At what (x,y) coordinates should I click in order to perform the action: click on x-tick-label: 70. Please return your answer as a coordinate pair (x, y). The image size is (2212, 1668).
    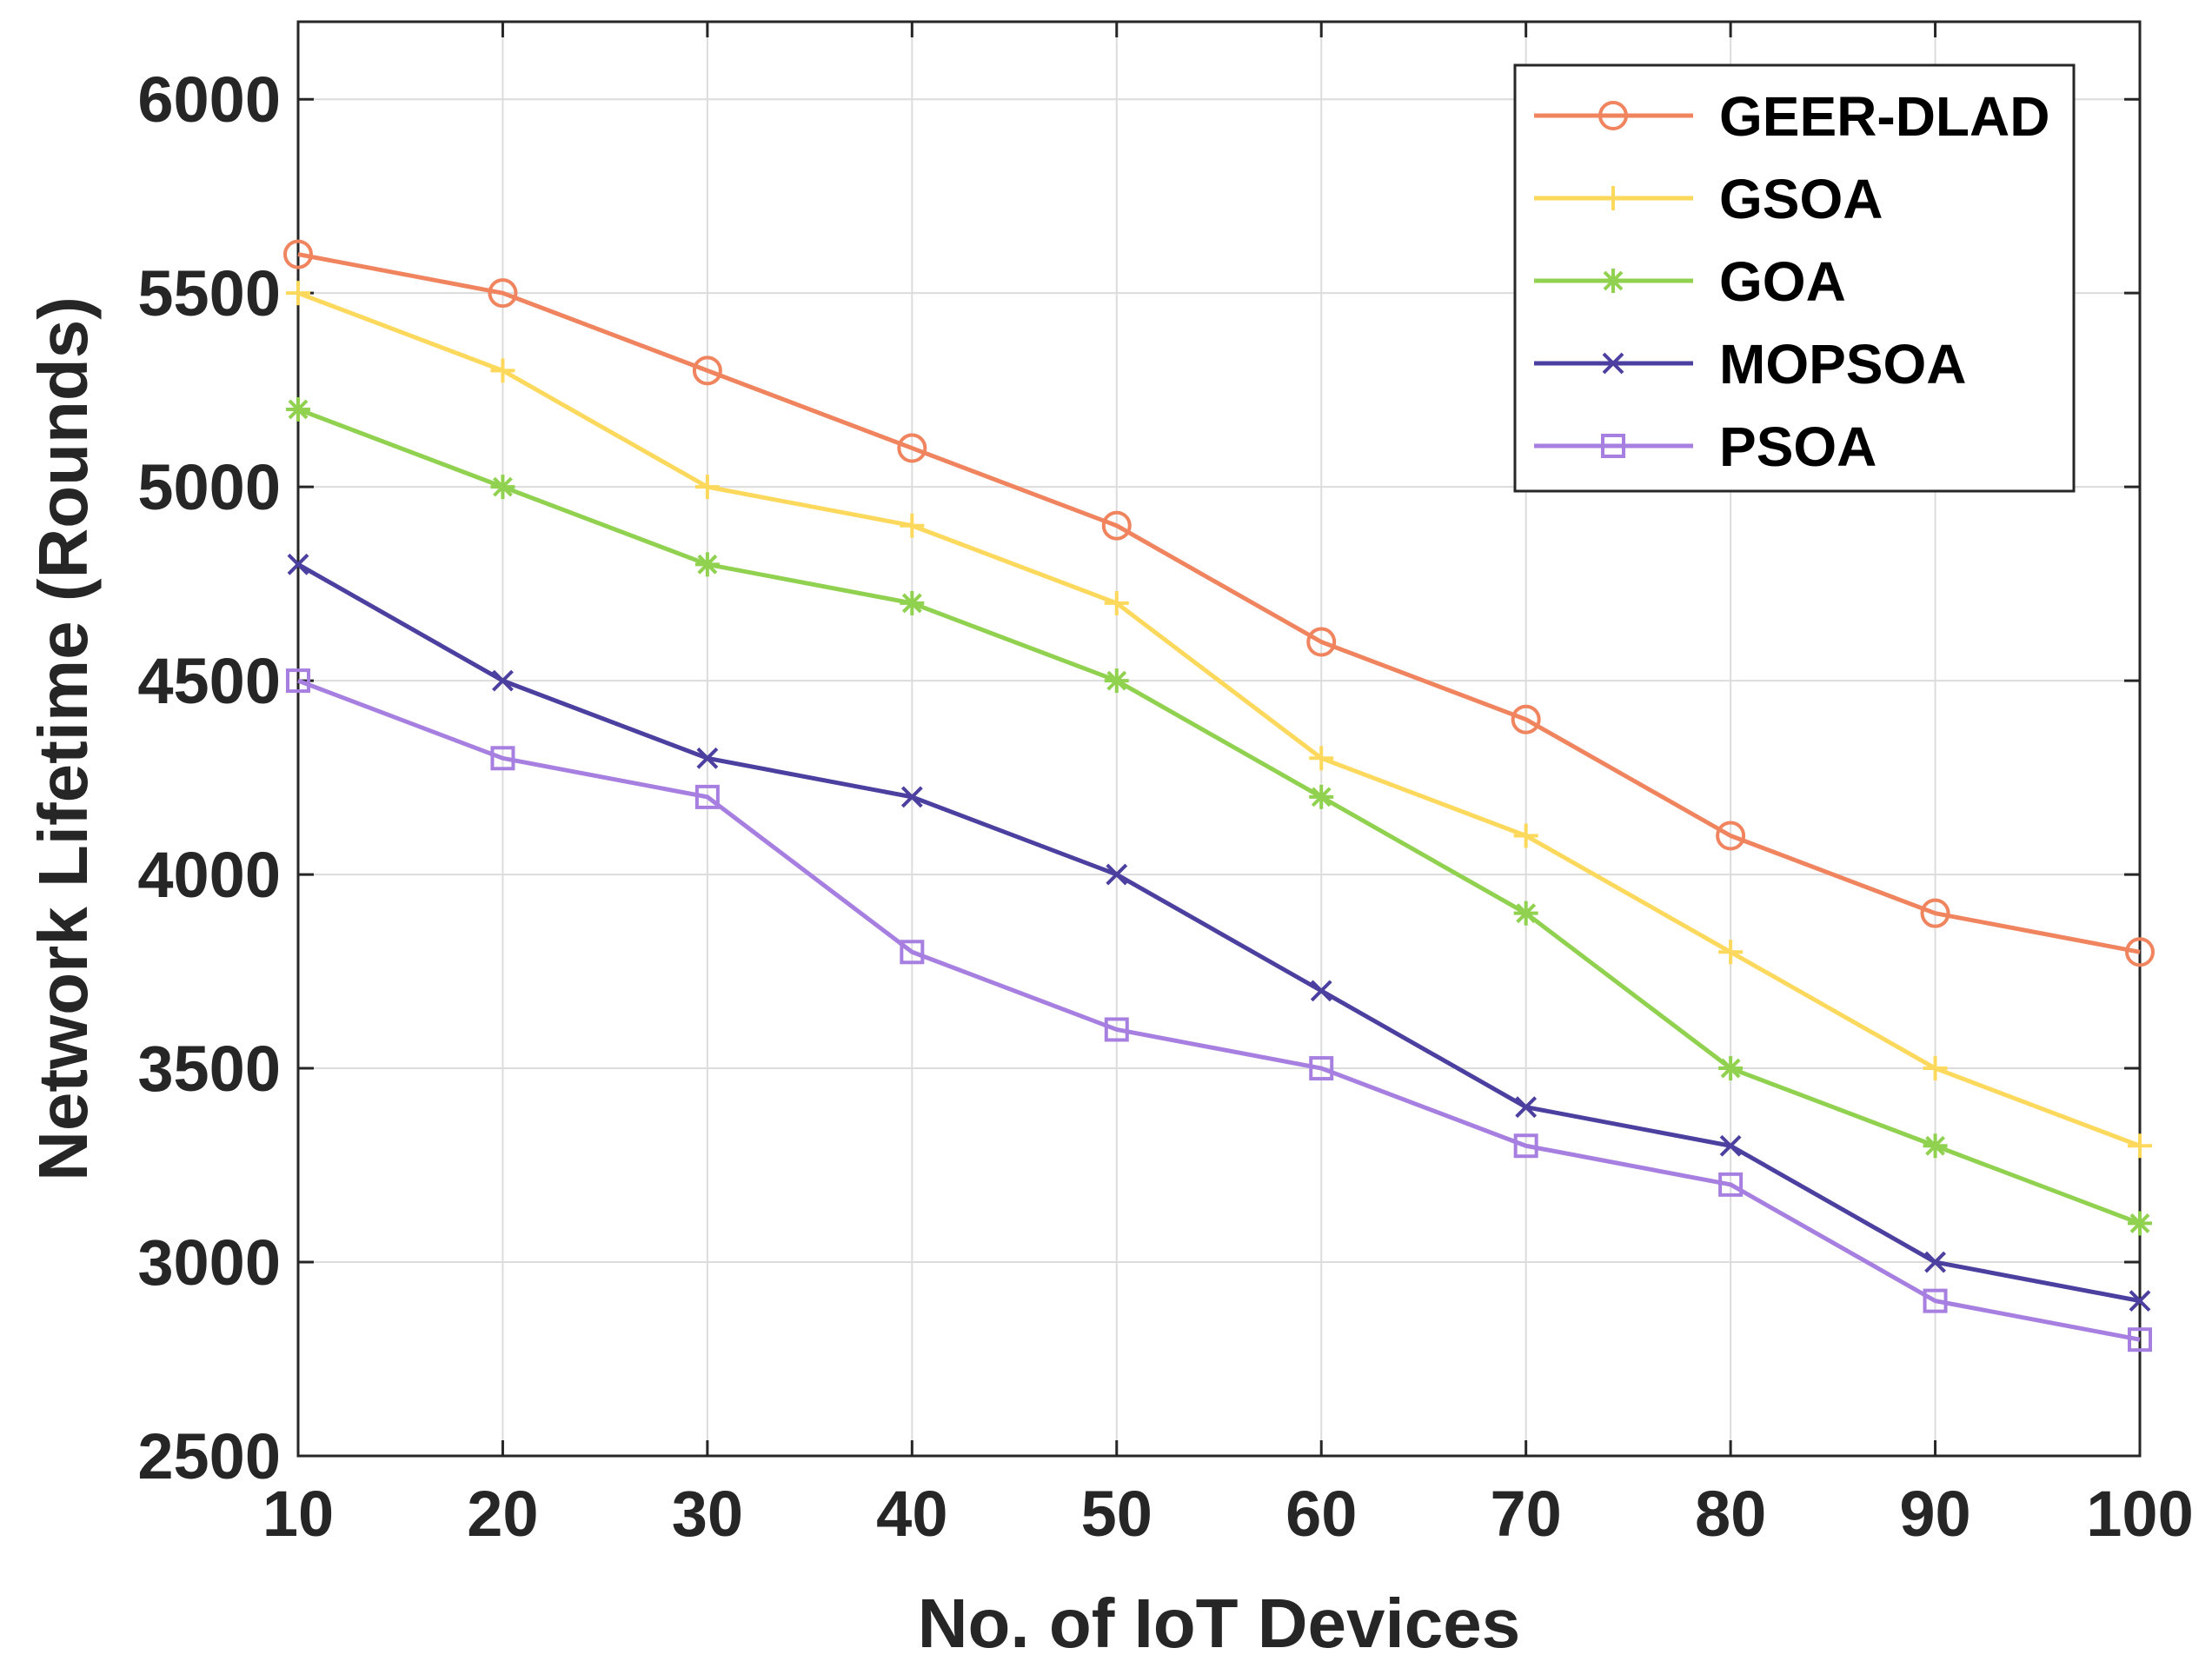
    Looking at the image, I should click on (1526, 1514).